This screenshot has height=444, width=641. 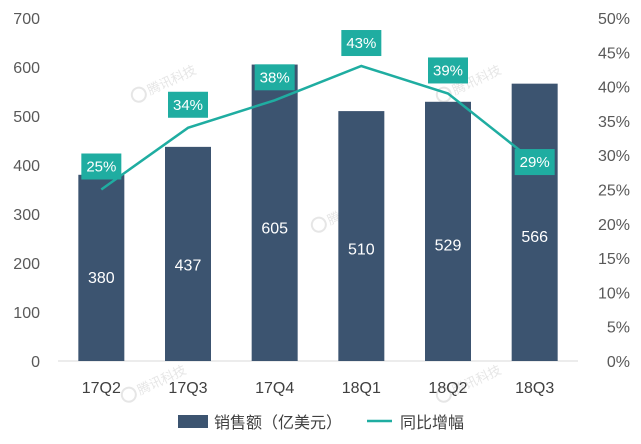 What do you see at coordinates (618, 328) in the screenshot?
I see `right-y-tick: 5%` at bounding box center [618, 328].